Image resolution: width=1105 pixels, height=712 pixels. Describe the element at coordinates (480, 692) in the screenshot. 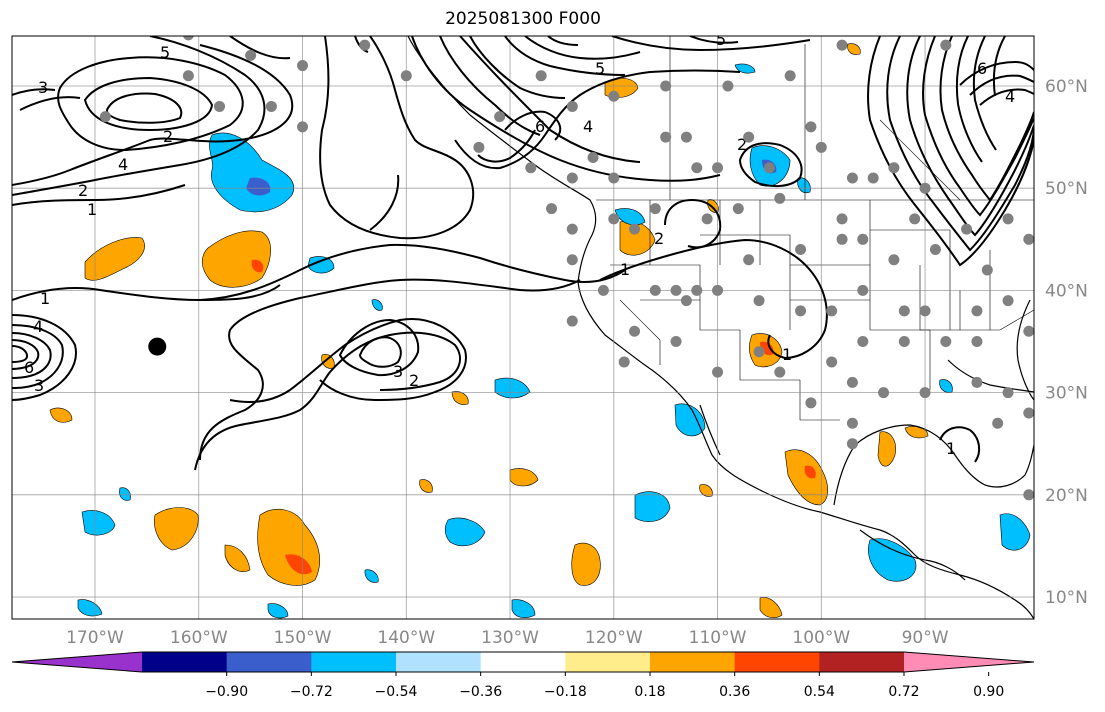

I see `colorbar-tick-label: −0.36` at that location.